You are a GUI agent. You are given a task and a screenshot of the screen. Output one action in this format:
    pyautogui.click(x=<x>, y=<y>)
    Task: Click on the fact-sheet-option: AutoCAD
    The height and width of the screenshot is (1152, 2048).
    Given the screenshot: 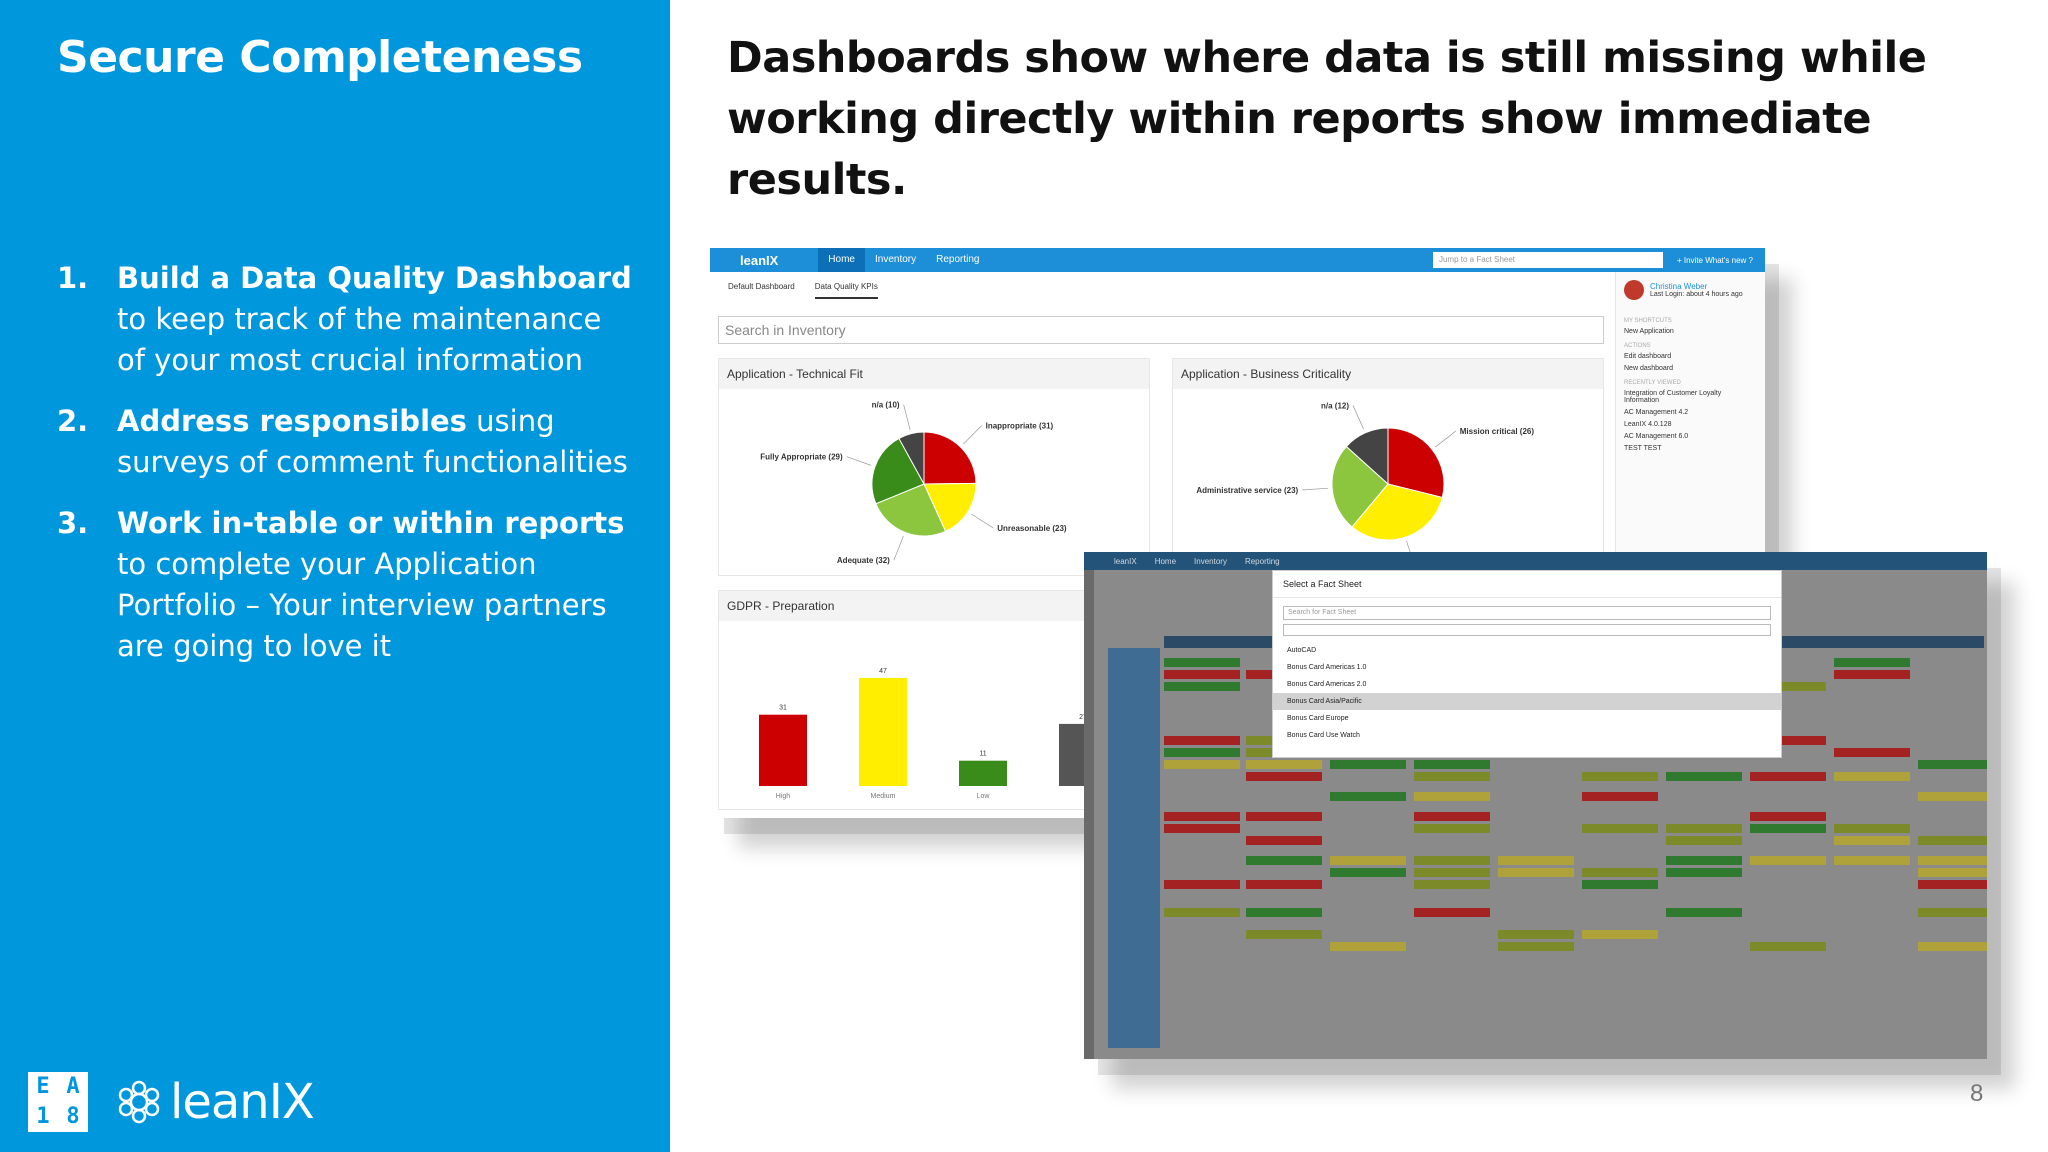 What is the action you would take?
    pyautogui.click(x=1302, y=650)
    